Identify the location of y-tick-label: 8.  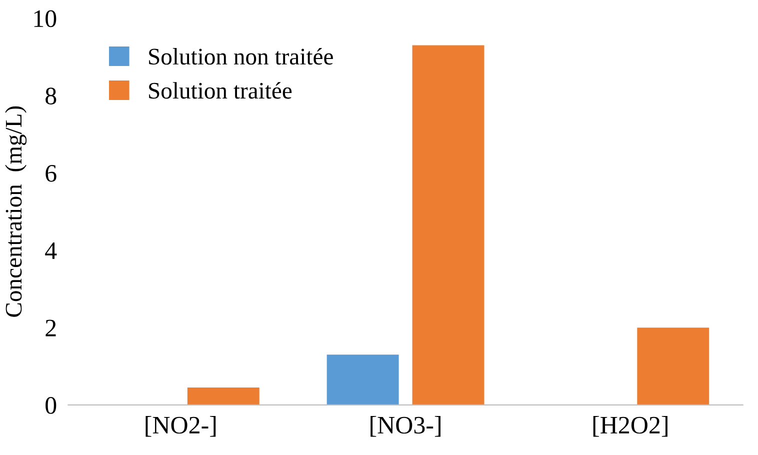
(51, 96).